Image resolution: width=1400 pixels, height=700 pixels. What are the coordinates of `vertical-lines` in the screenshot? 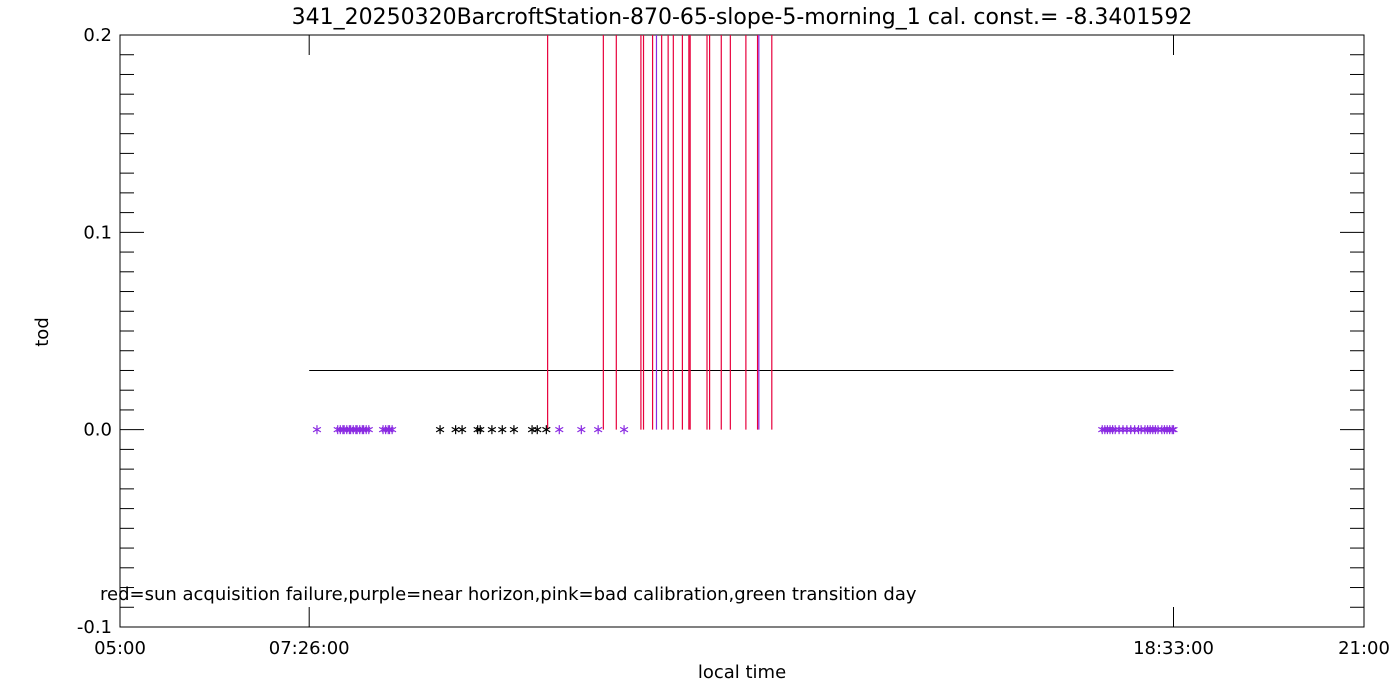 It's located at (660, 232).